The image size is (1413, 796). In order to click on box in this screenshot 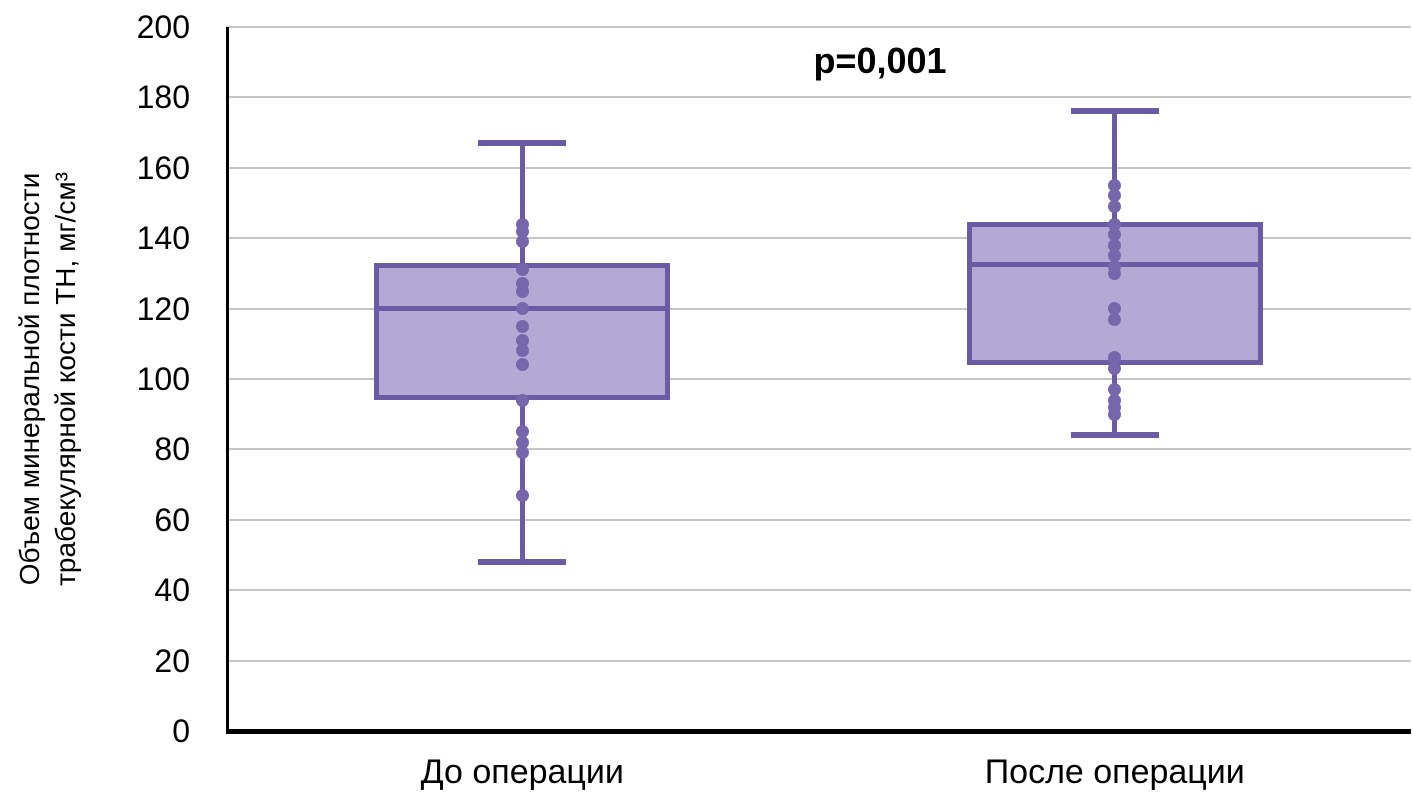, I will do `click(1114, 293)`.